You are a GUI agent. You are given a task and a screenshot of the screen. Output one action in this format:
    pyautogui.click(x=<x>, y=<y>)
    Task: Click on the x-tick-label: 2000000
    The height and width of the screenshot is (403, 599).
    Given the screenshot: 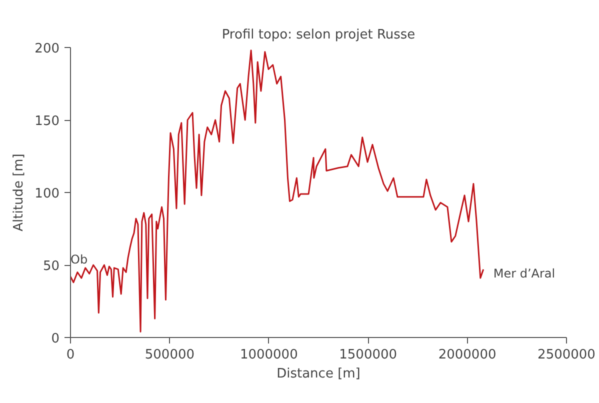 What is the action you would take?
    pyautogui.click(x=467, y=355)
    